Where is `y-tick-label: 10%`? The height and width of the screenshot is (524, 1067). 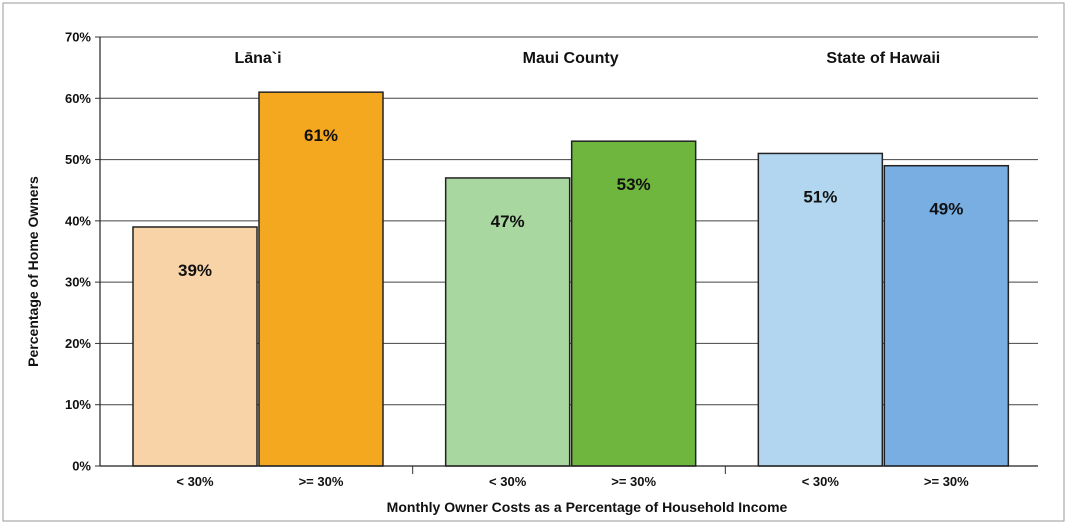
y-tick-label: 10% is located at coordinates (78, 404).